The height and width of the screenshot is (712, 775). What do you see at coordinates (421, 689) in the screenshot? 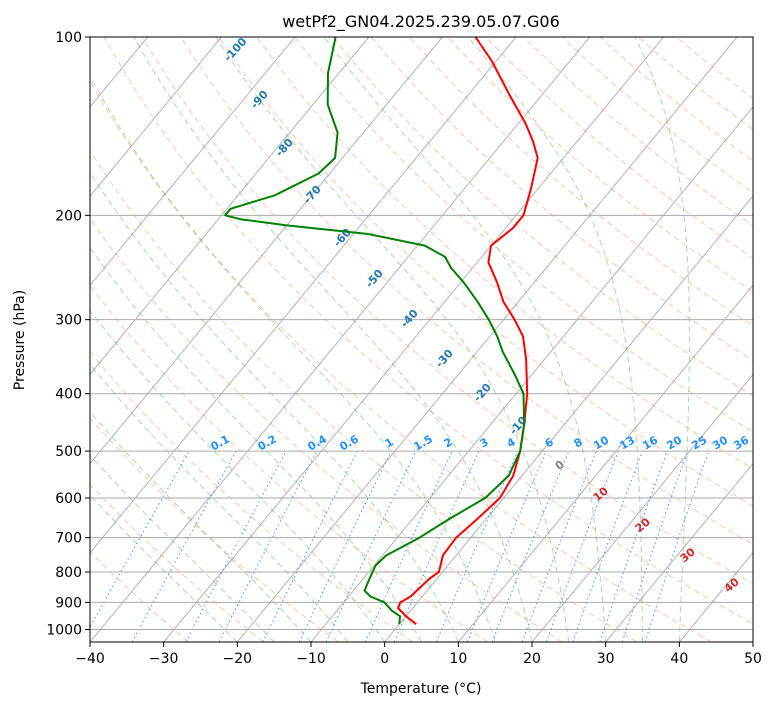
I see `x-axis-label: Temperature (°C)` at bounding box center [421, 689].